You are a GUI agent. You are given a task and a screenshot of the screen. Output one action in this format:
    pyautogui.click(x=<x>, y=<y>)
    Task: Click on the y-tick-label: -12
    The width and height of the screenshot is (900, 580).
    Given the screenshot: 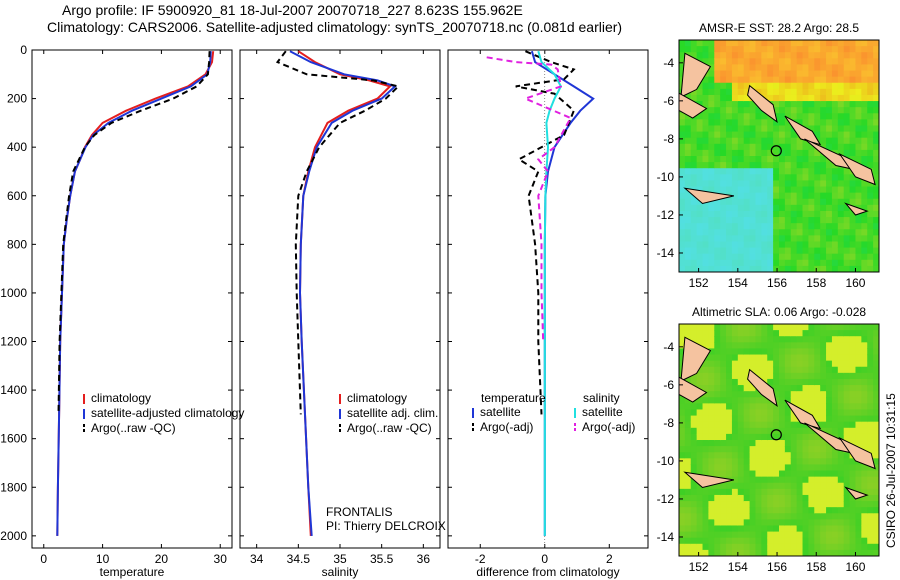 What is the action you would take?
    pyautogui.click(x=666, y=499)
    